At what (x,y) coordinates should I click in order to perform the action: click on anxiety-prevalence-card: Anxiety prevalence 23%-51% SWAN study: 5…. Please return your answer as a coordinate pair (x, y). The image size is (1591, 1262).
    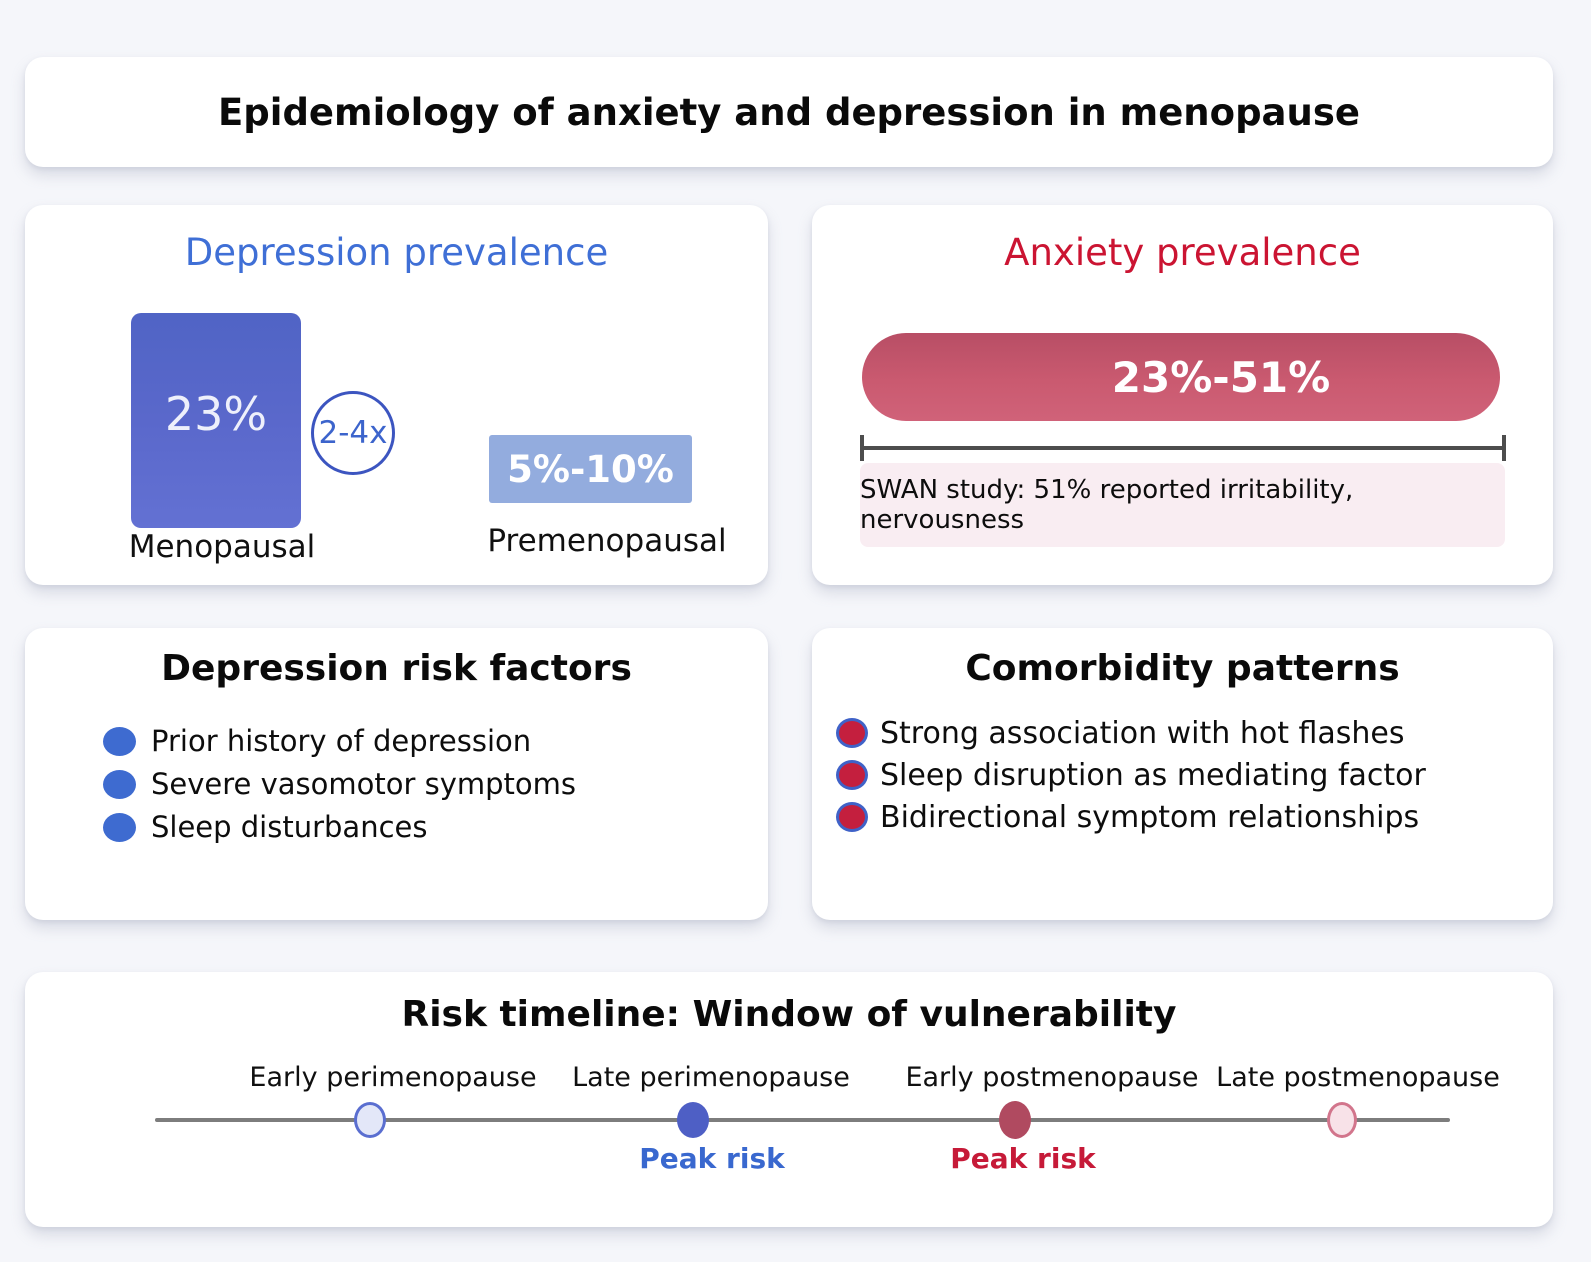
    Looking at the image, I should click on (1182, 395).